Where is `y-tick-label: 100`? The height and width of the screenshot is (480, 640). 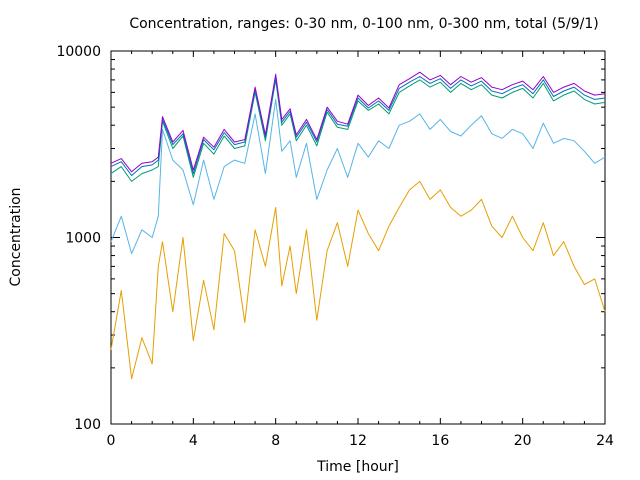
y-tick-label: 100 is located at coordinates (87, 425).